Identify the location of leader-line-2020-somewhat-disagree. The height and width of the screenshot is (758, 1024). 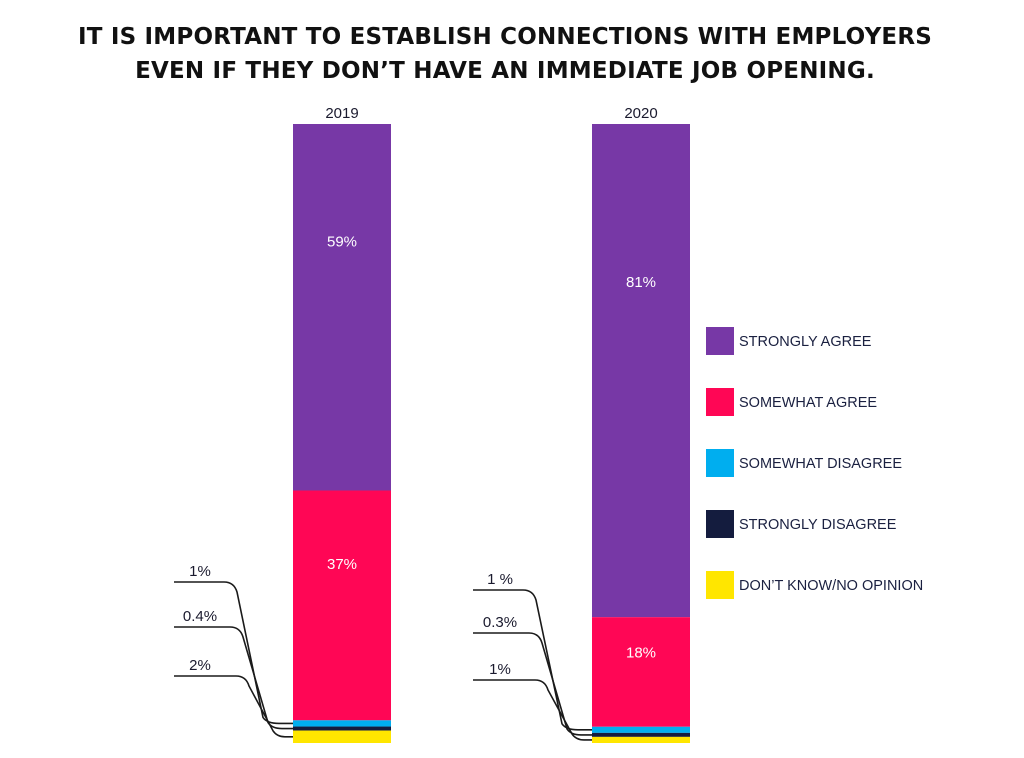
(532, 660).